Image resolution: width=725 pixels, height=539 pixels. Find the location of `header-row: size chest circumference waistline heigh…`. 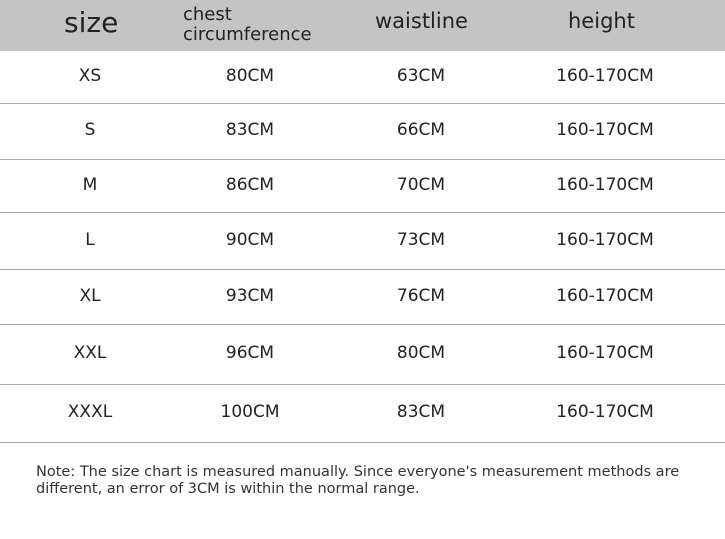

header-row: size chest circumference waistline heigh… is located at coordinates (362, 25).